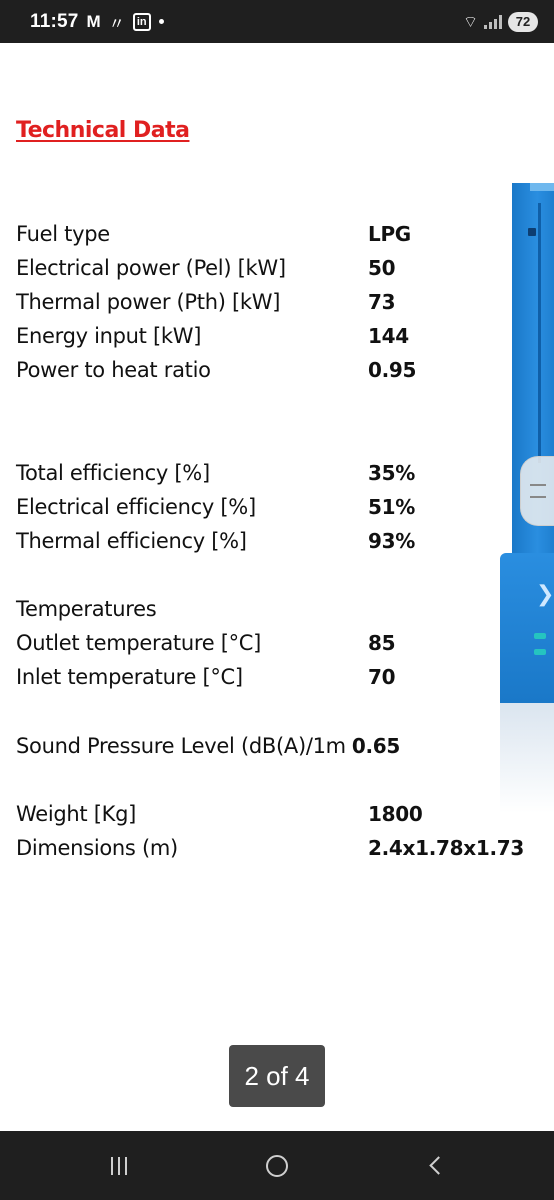 The image size is (554, 1200). What do you see at coordinates (136, 507) in the screenshot?
I see `spec-label: Electrical efficiency [%]` at bounding box center [136, 507].